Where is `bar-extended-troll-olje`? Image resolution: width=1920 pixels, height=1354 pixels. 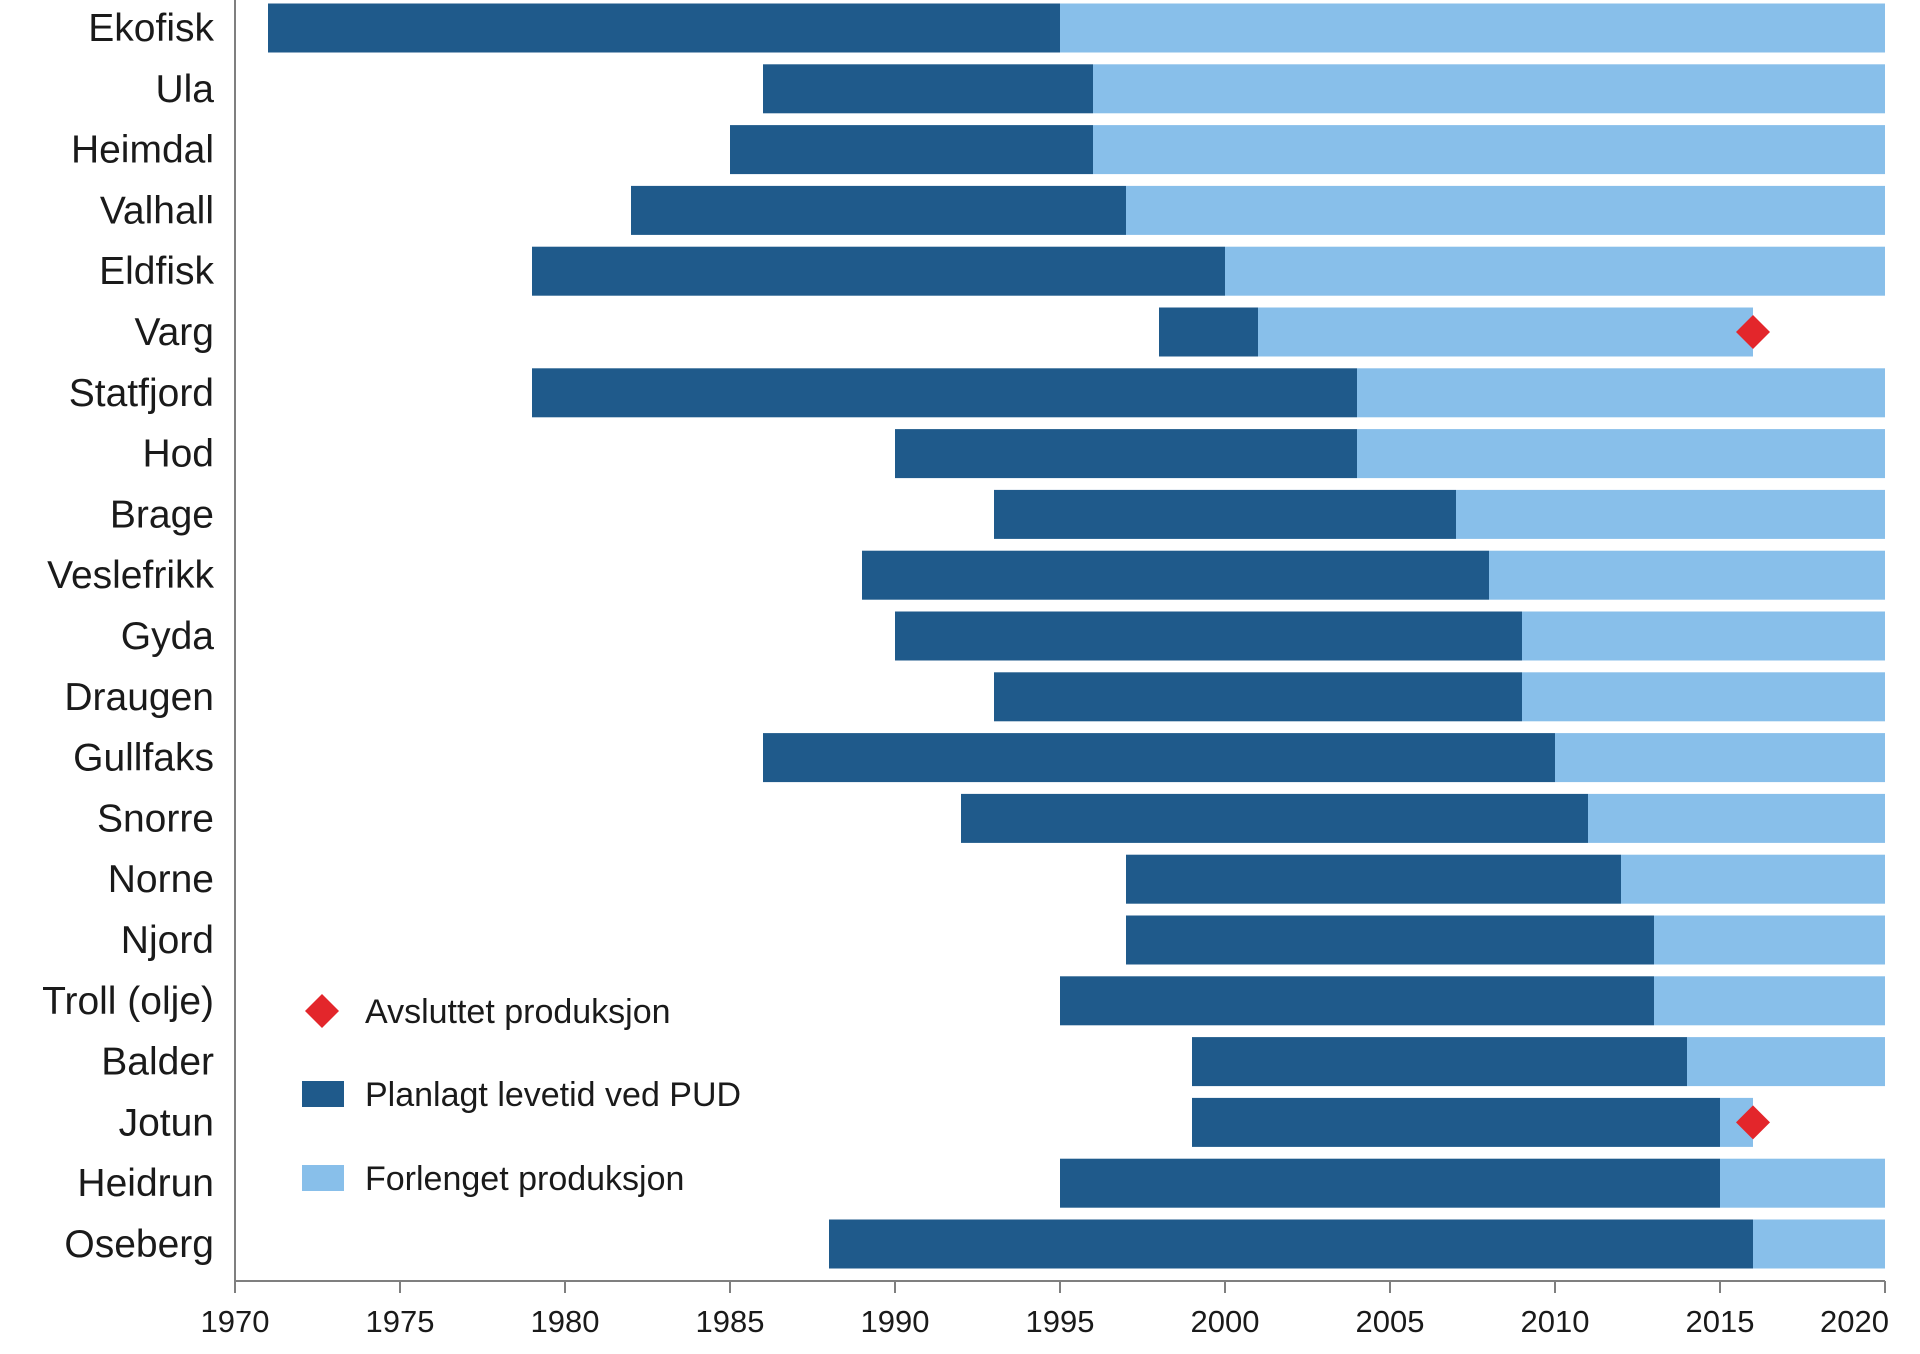
bar-extended-troll-olje is located at coordinates (1769, 1001).